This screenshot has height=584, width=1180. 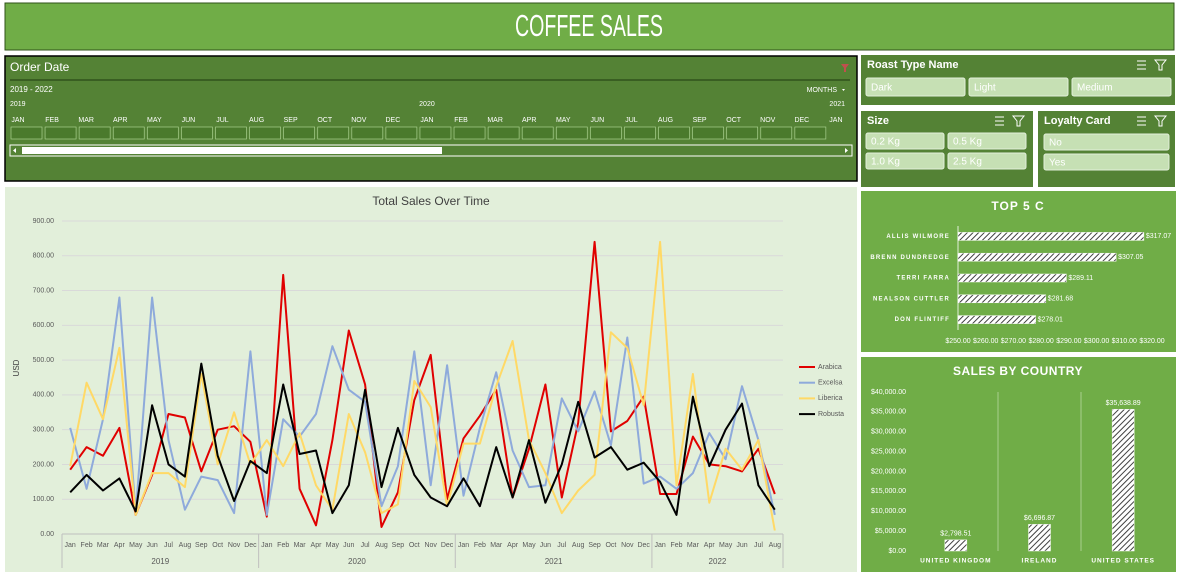 What do you see at coordinates (232, 150) in the screenshot?
I see `scrollbar-thumb` at bounding box center [232, 150].